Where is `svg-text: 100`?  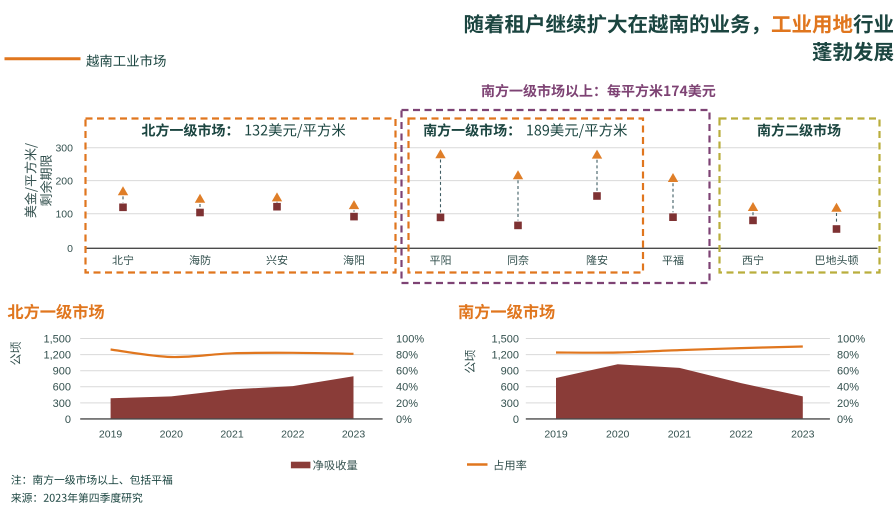
svg-text: 100 is located at coordinates (64, 215).